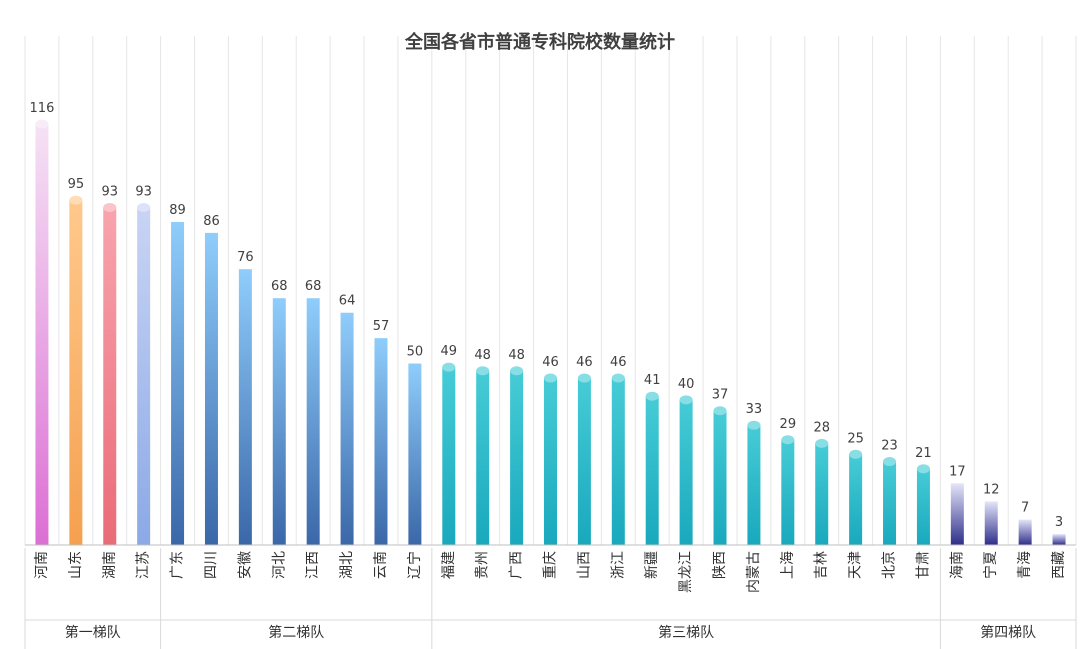 This screenshot has width=1080, height=649. Describe the element at coordinates (957, 514) in the screenshot. I see `bar-海南` at that location.